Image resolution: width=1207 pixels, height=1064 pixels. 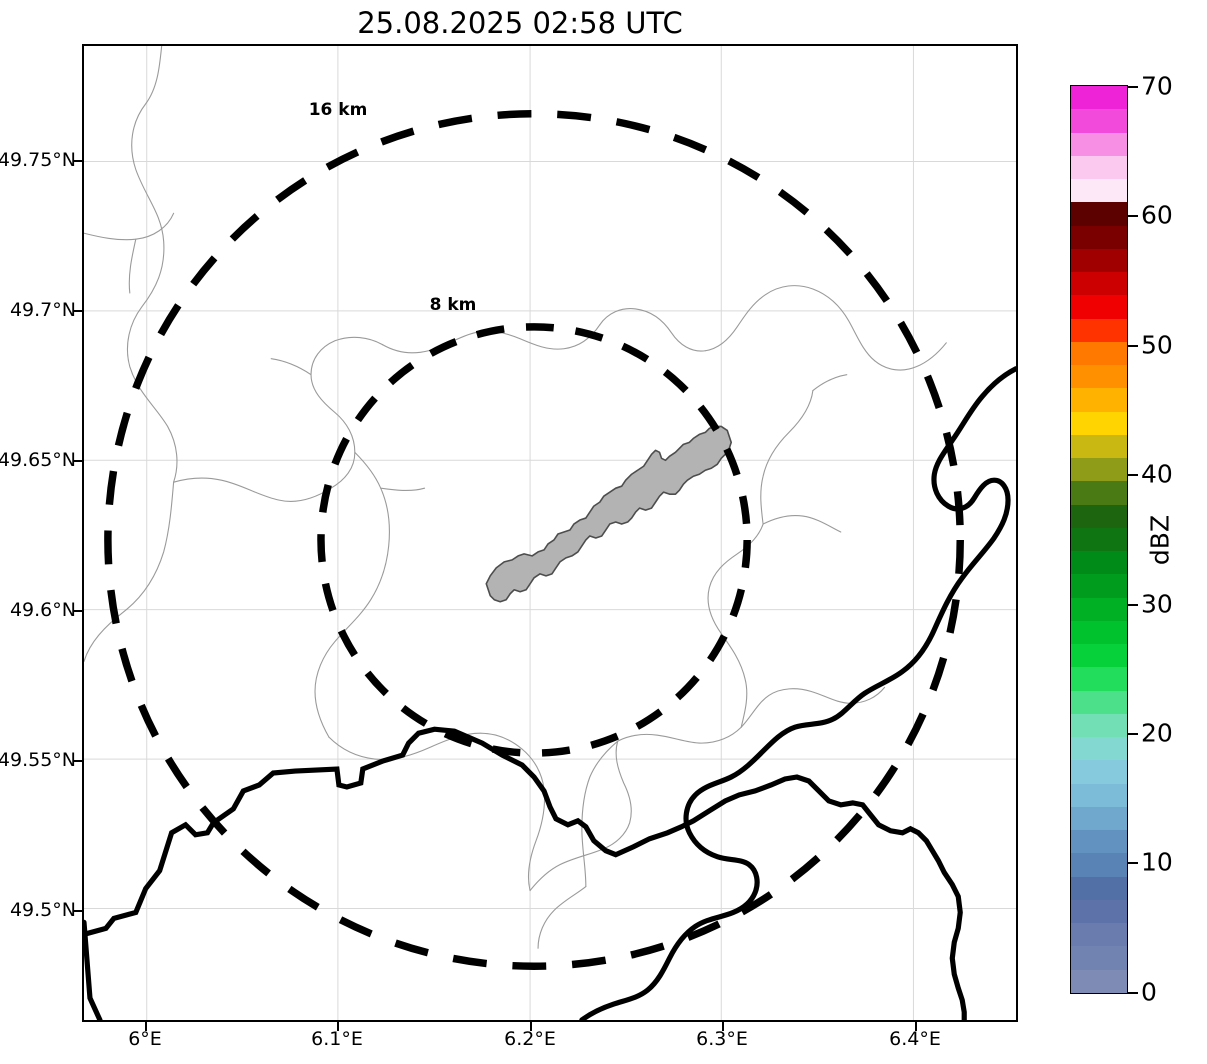 I want to click on page-title: 25.08.2025 02:58 UTC, so click(x=520, y=23).